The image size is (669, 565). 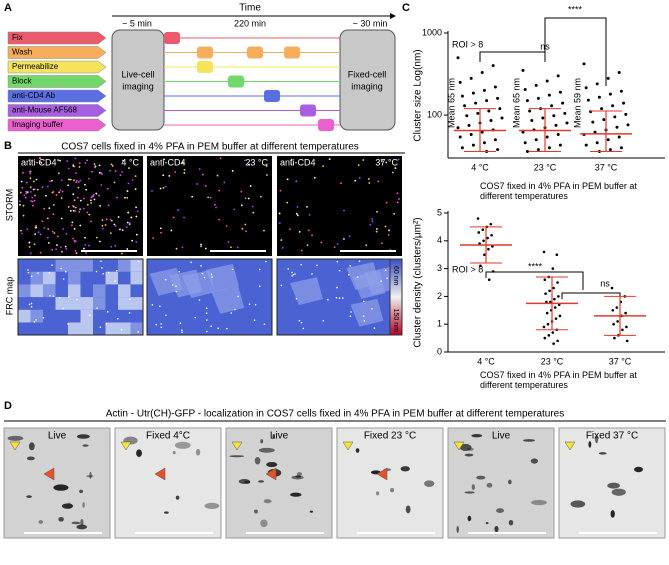 What do you see at coordinates (612, 483) in the screenshot?
I see `micrograph` at bounding box center [612, 483].